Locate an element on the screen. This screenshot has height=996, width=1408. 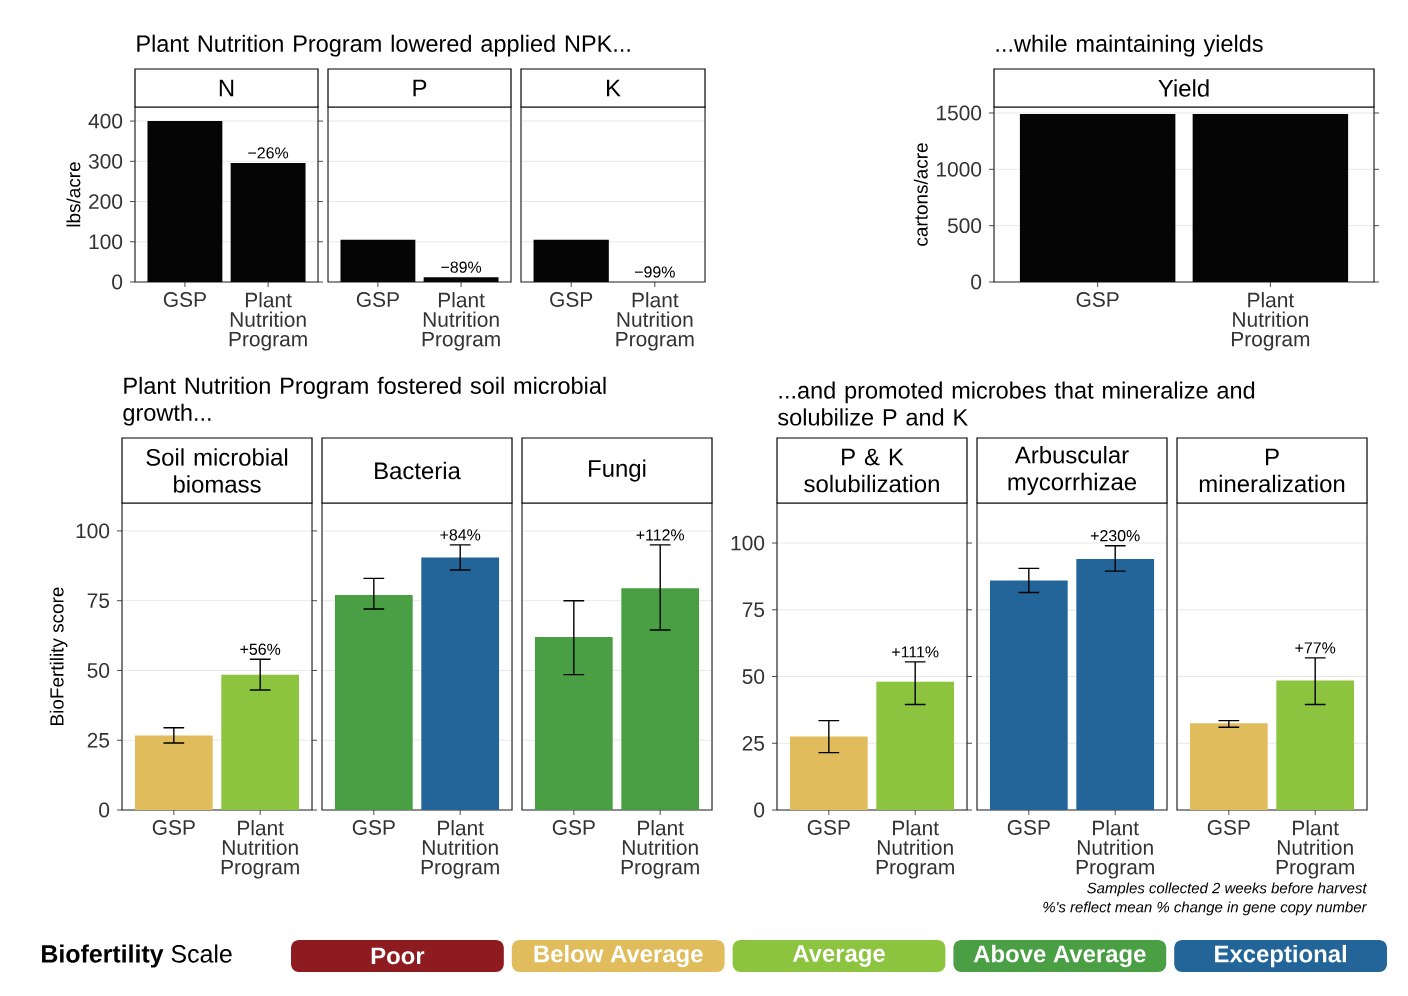
chart-title: Fungi is located at coordinates (617, 470).